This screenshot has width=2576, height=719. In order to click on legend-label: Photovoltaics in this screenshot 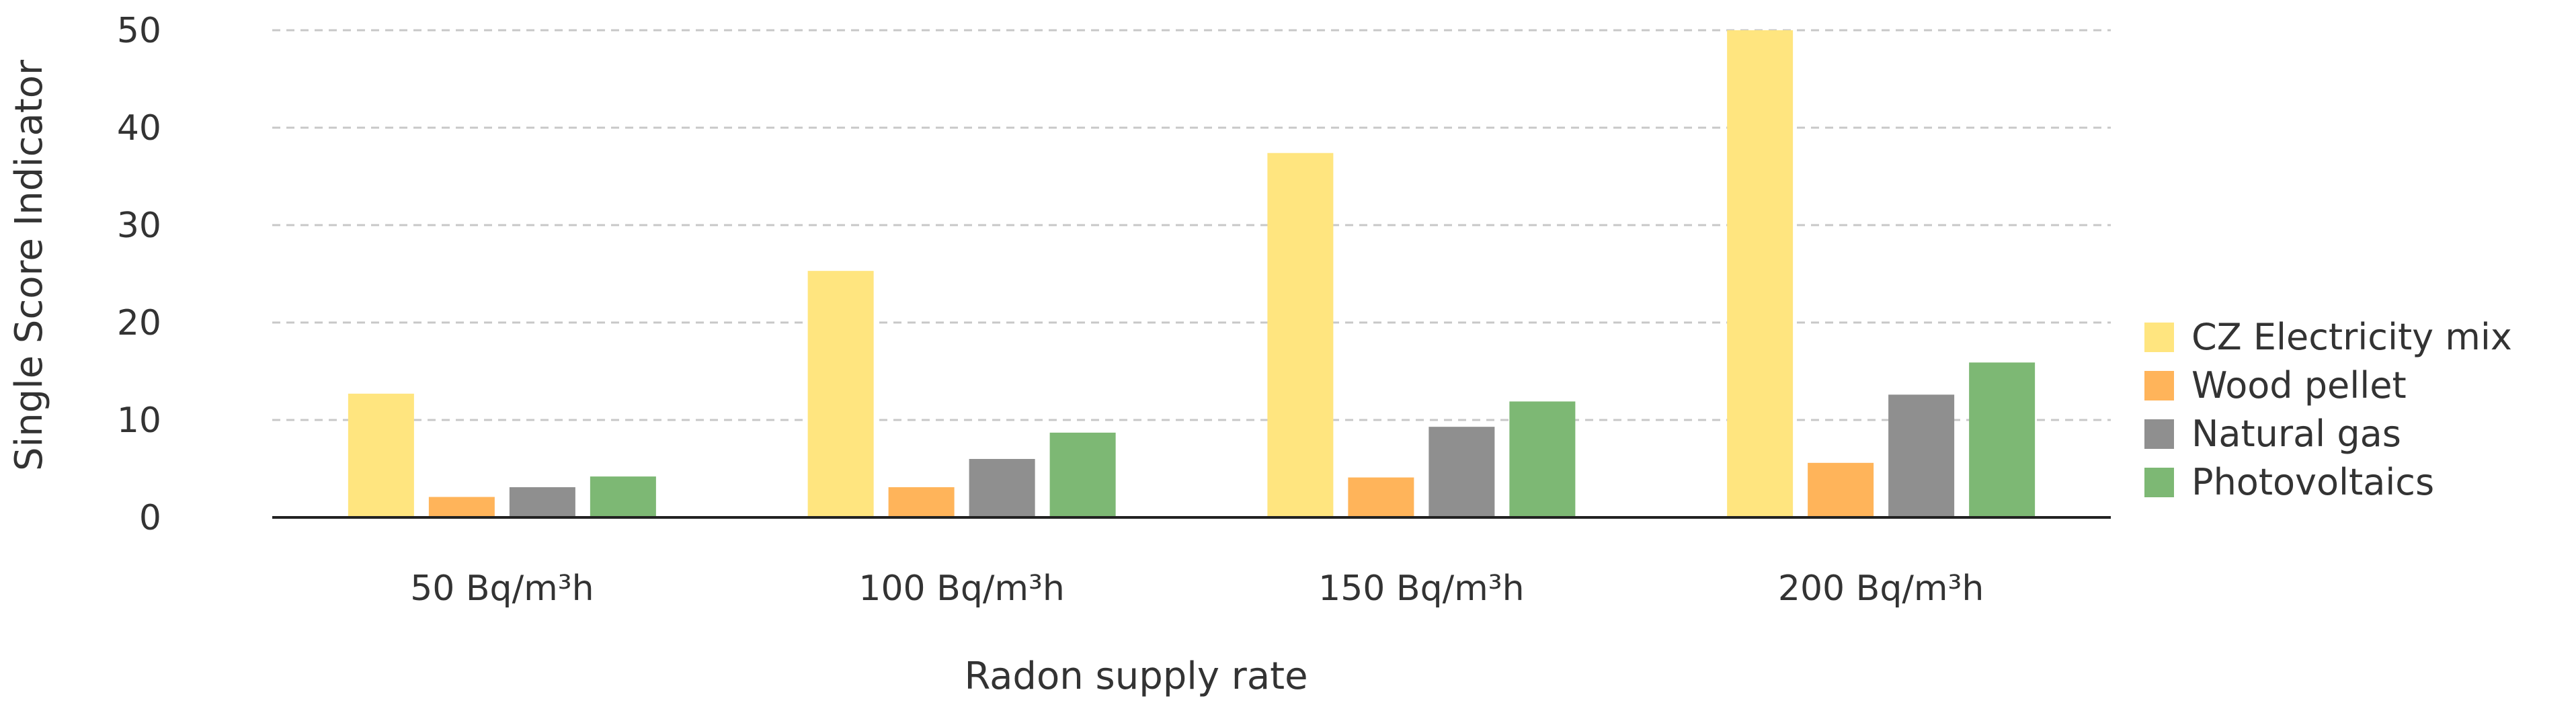, I will do `click(2312, 482)`.